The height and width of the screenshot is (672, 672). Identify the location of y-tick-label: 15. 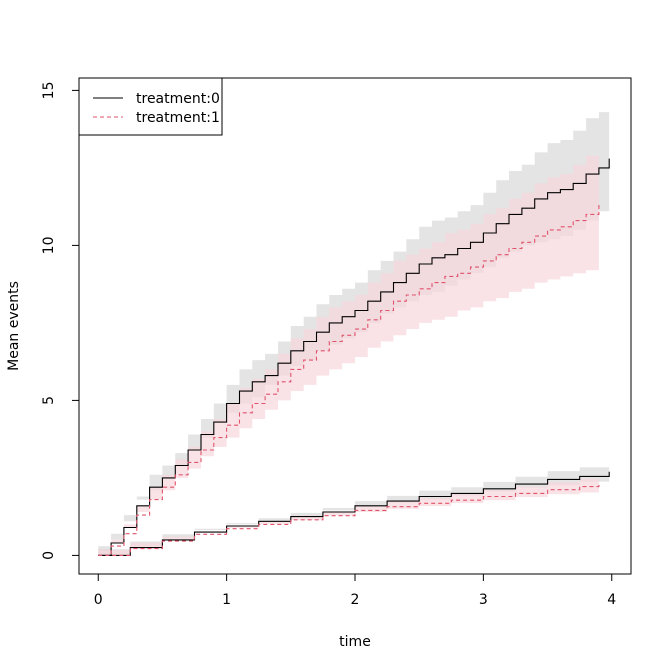
(49, 90).